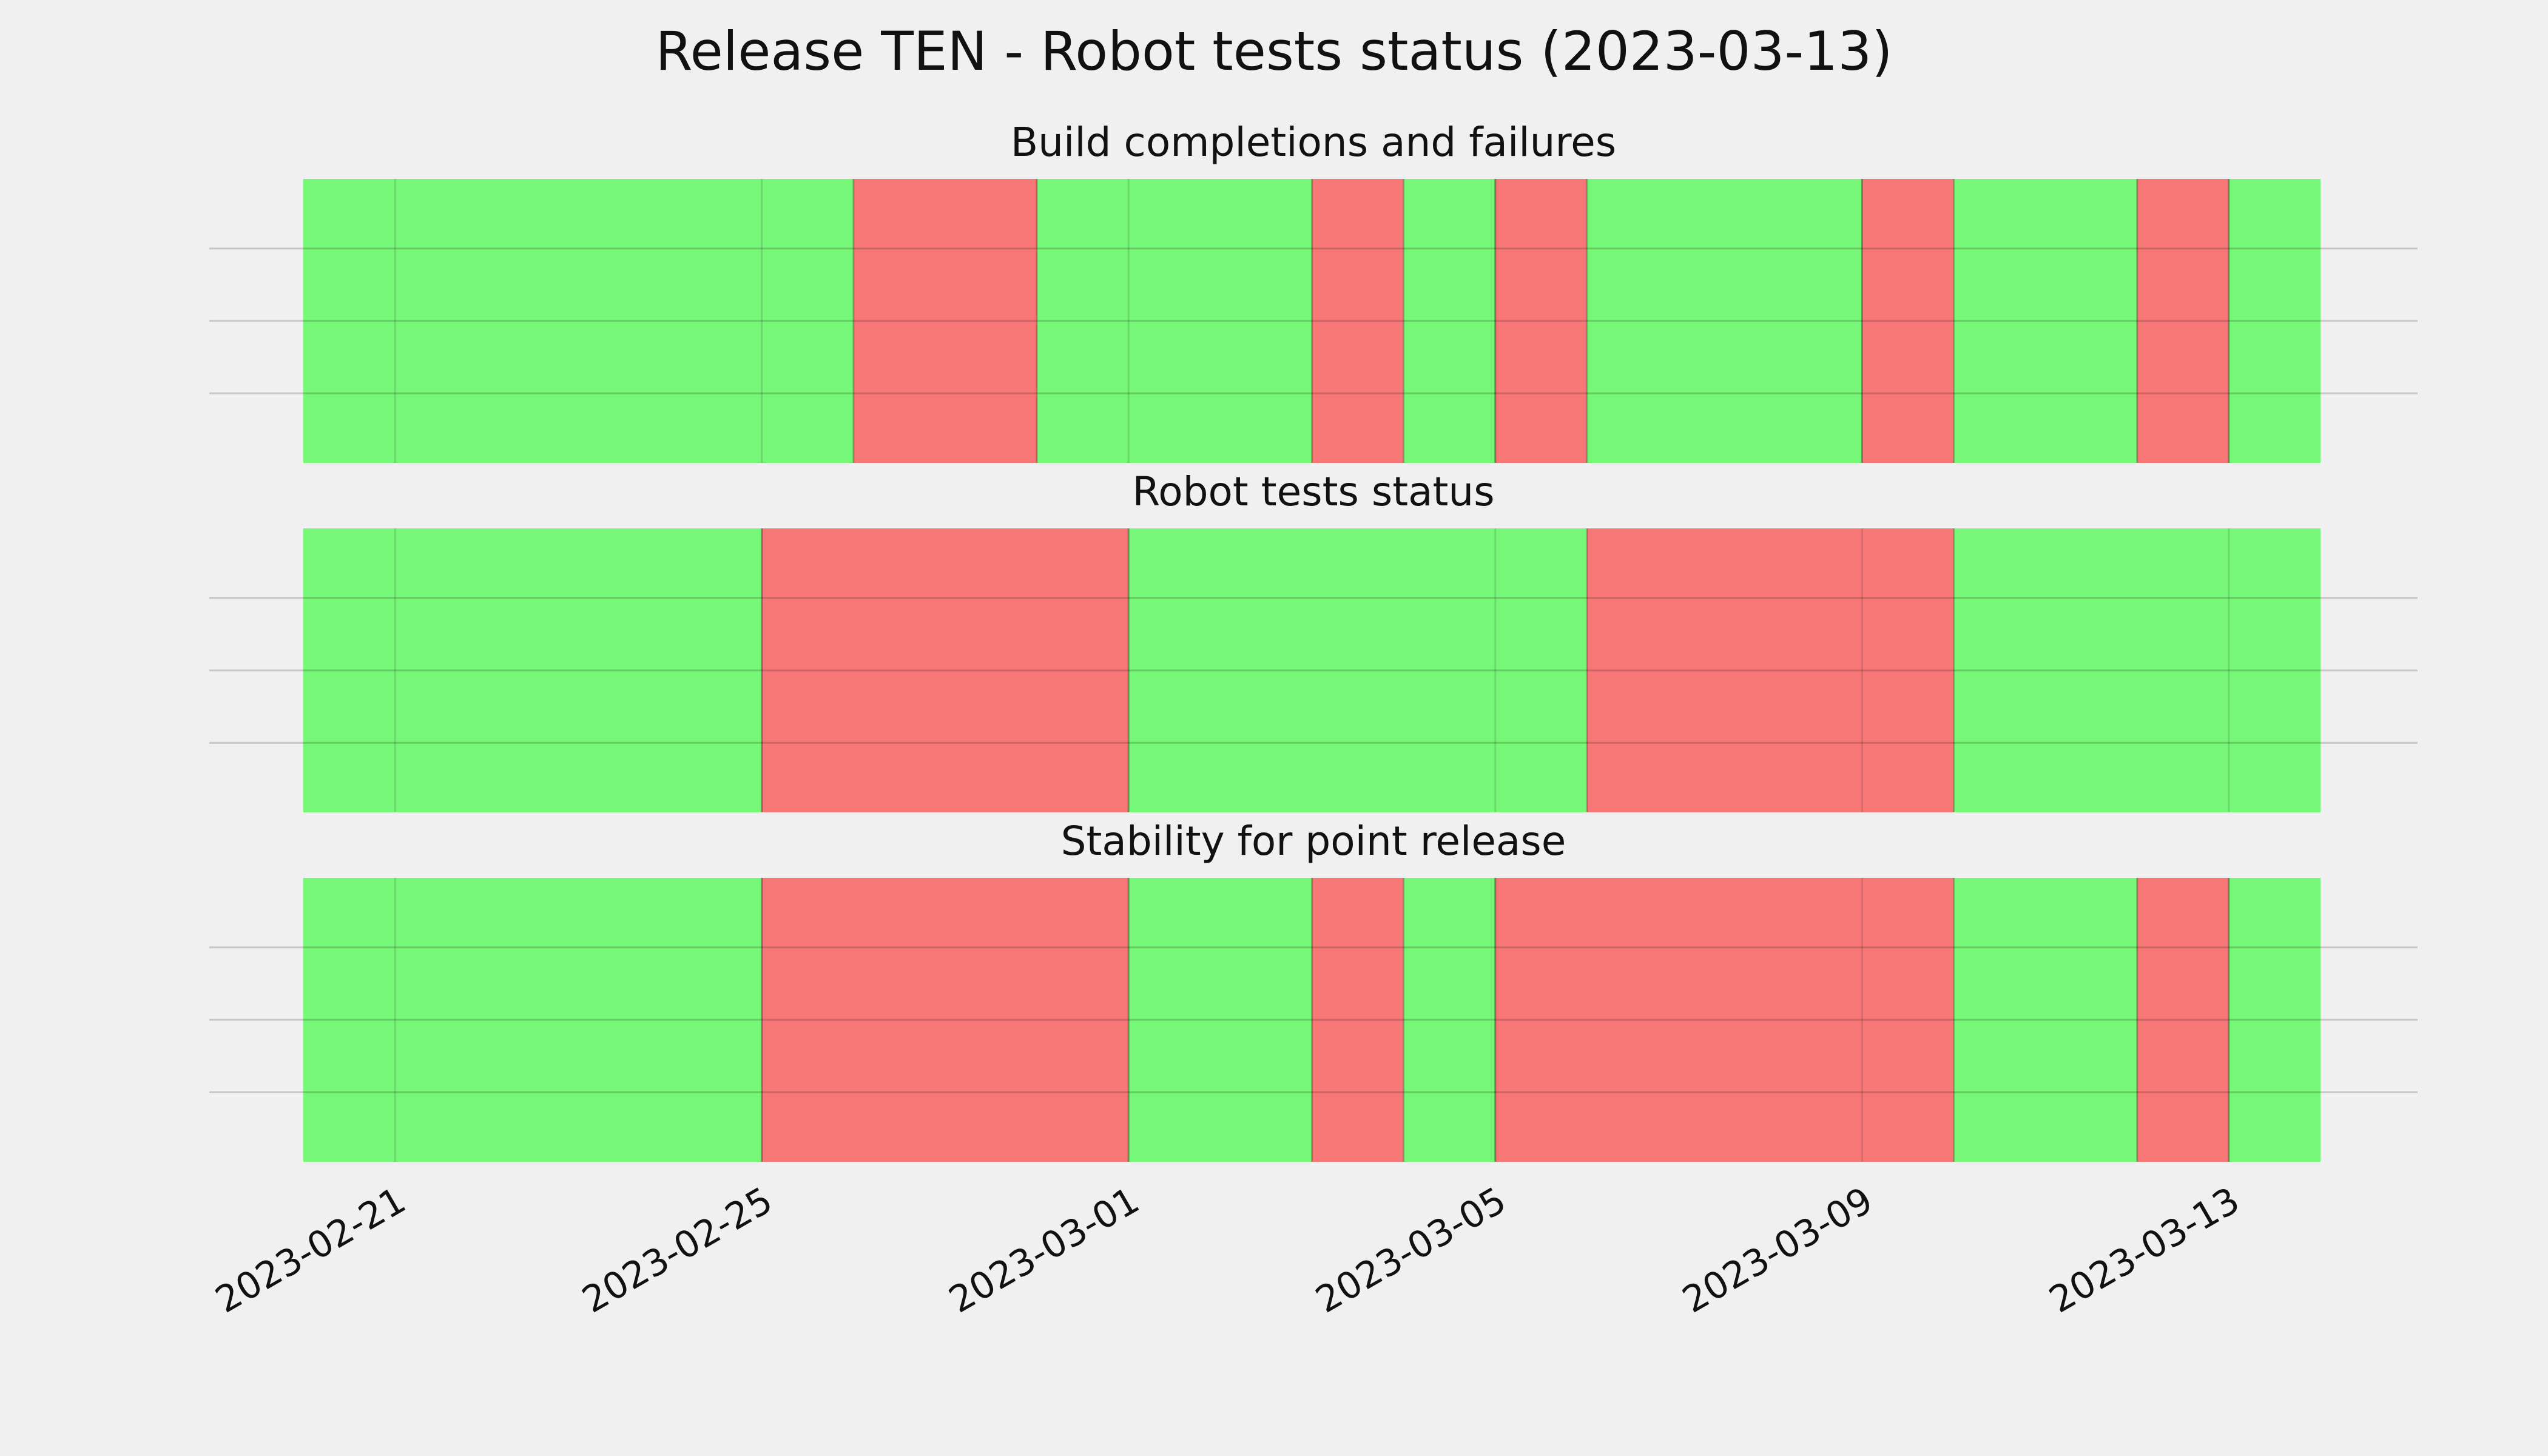  What do you see at coordinates (1313, 491) in the screenshot?
I see `panel-title: Robot tests status` at bounding box center [1313, 491].